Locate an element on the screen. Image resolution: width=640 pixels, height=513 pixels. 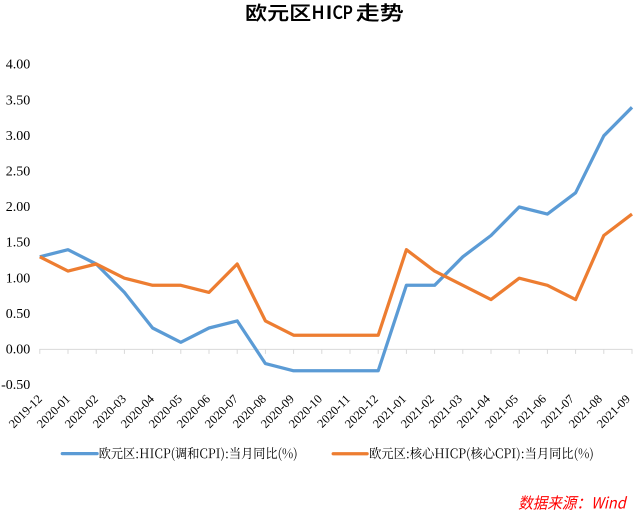
svg-text: 2.50 is located at coordinates (18, 172).